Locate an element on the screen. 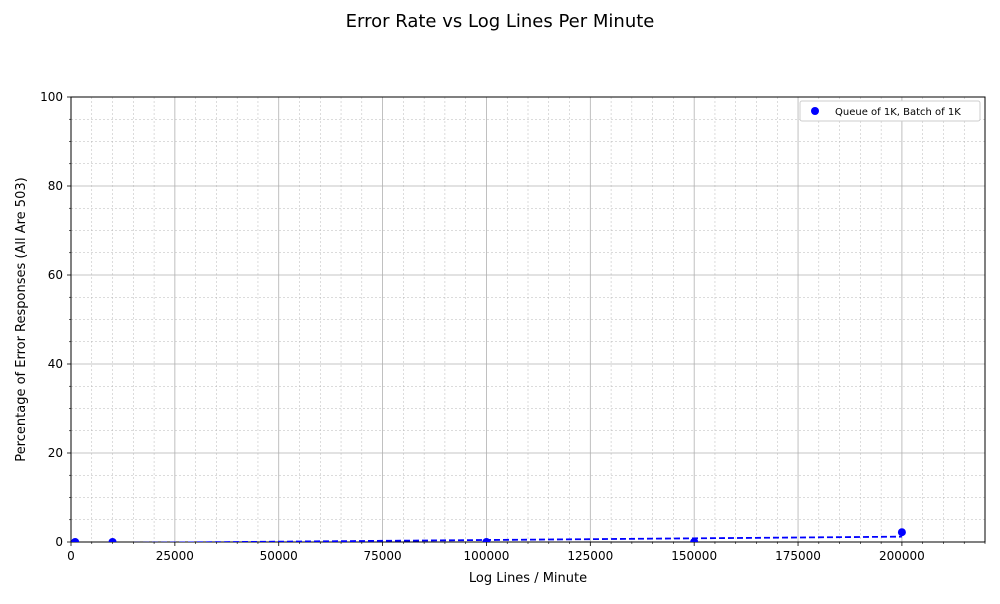  legend: Queue of 1K, Batch of 1K is located at coordinates (890, 111).